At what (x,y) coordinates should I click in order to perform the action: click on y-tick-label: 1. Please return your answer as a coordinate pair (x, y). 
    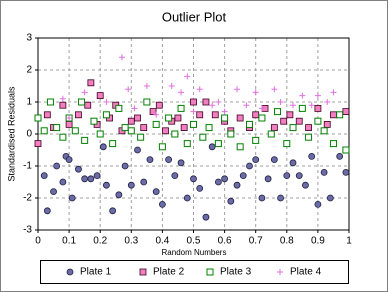
    Looking at the image, I should click on (29, 102).